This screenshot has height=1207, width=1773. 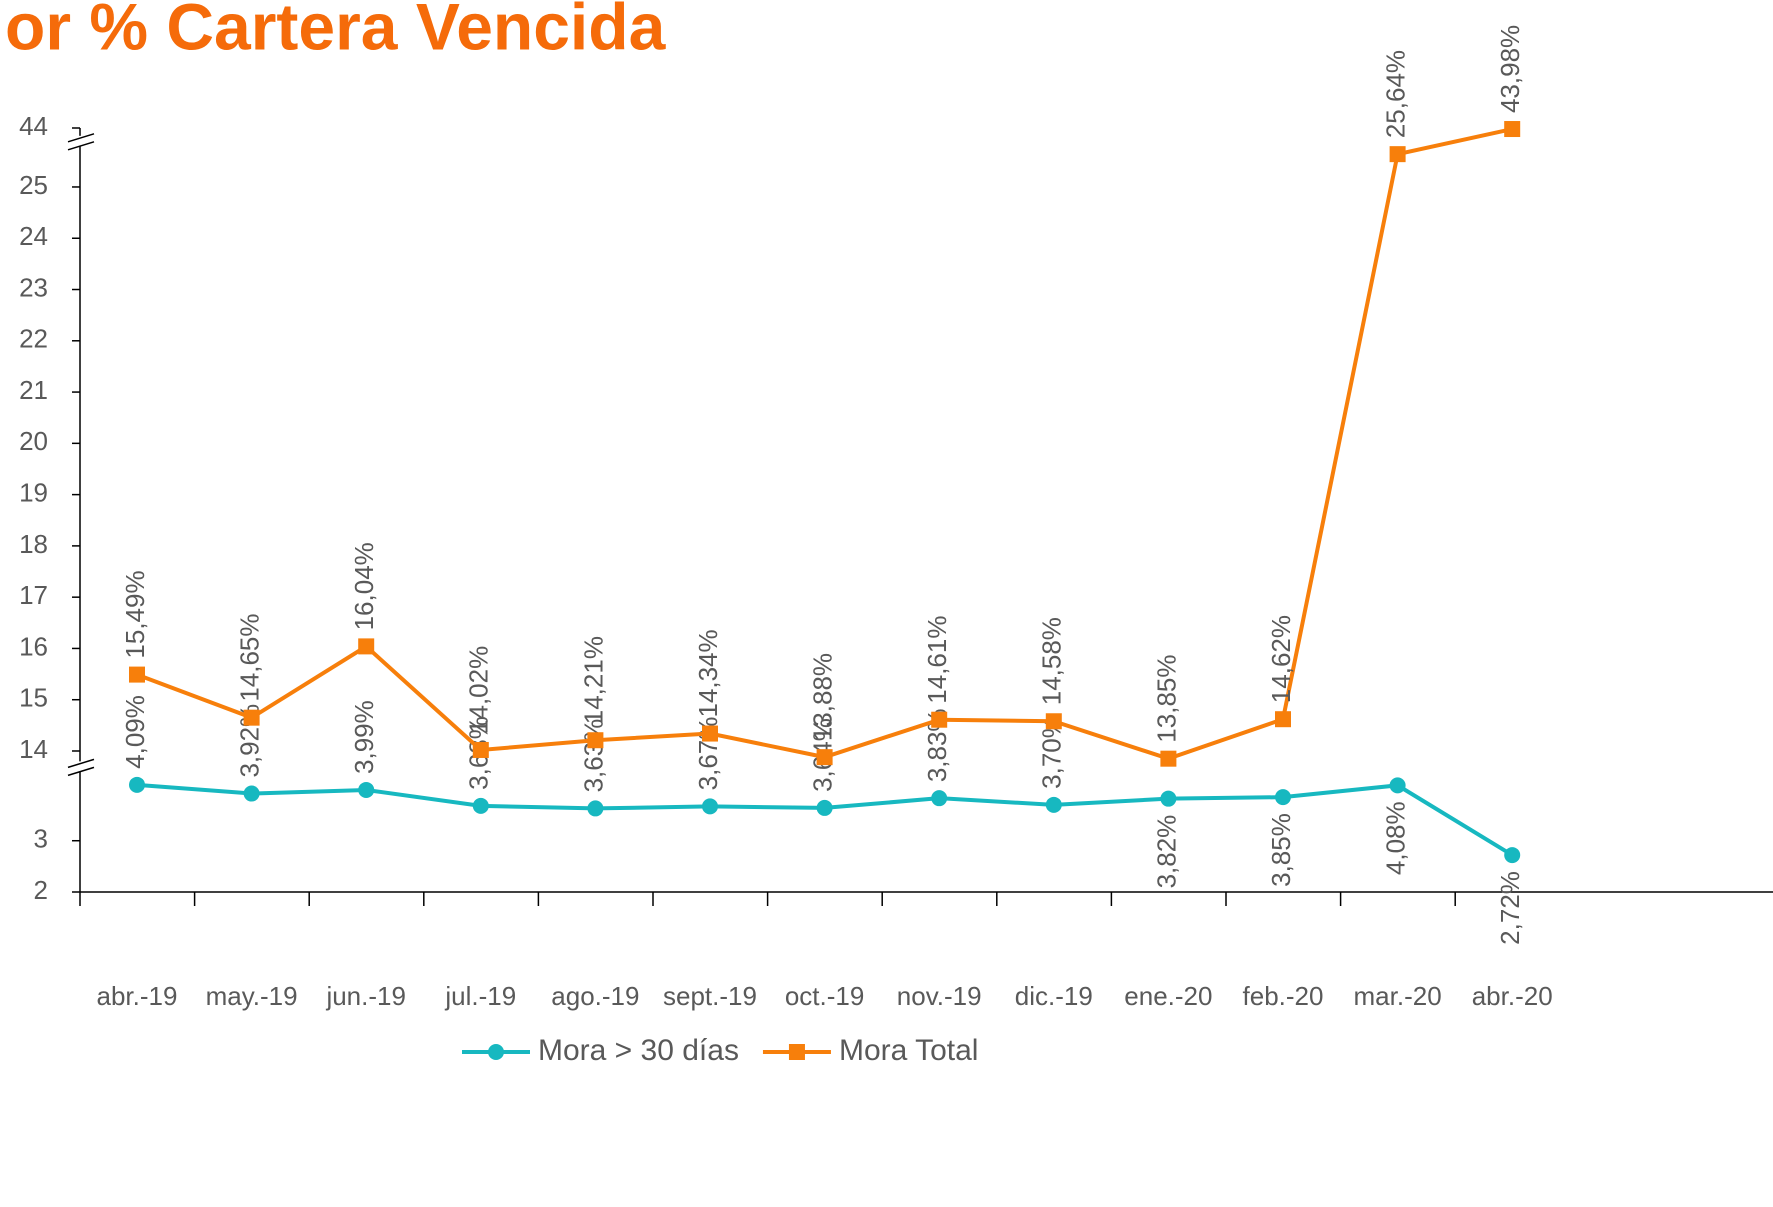 What do you see at coordinates (249, 657) in the screenshot?
I see `data-label: 14,65%` at bounding box center [249, 657].